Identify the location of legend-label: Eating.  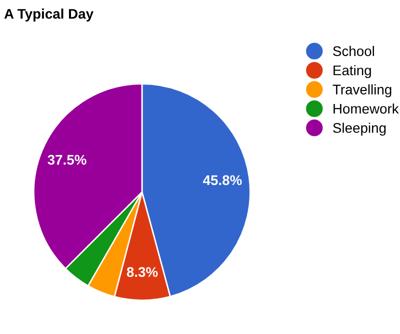
(352, 71).